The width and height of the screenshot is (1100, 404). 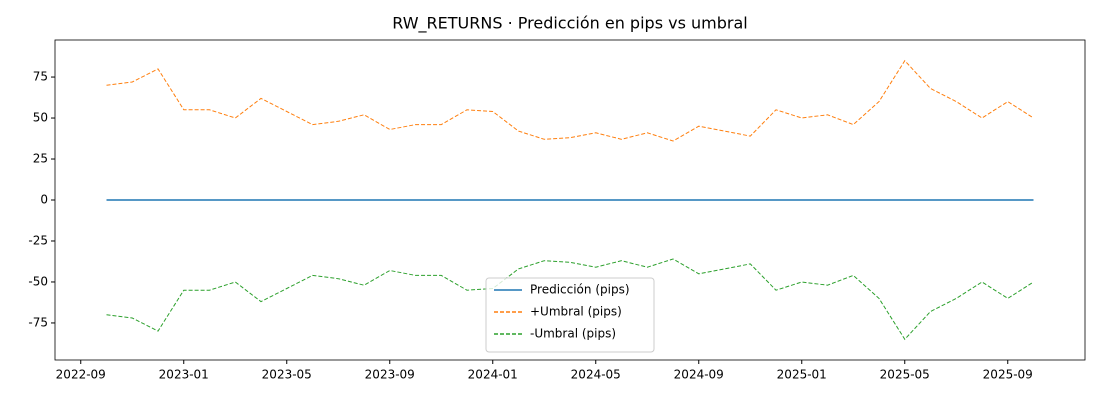 What do you see at coordinates (38, 322) in the screenshot?
I see `y-tick-label: -75` at bounding box center [38, 322].